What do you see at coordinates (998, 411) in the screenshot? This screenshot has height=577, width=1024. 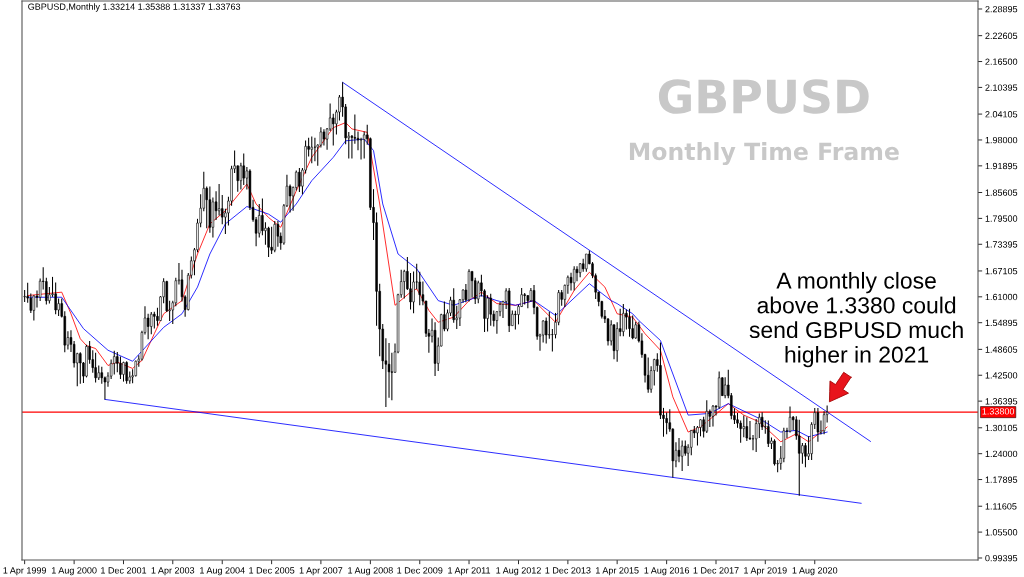 I see `ref-line-label: 1.33800` at bounding box center [998, 411].